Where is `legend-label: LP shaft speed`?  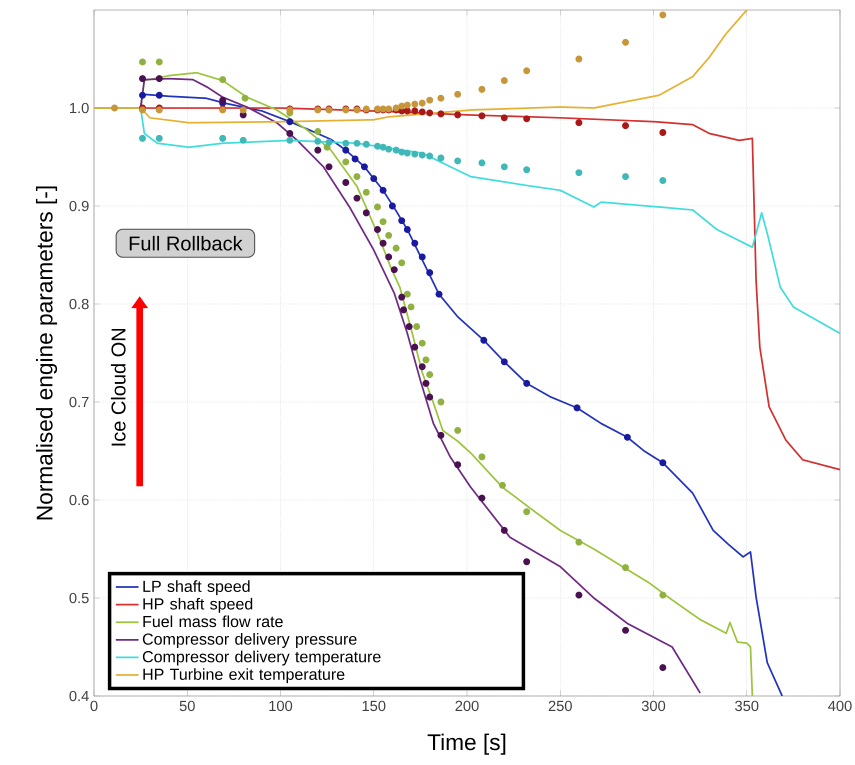
legend-label: LP shaft speed is located at coordinates (196, 588).